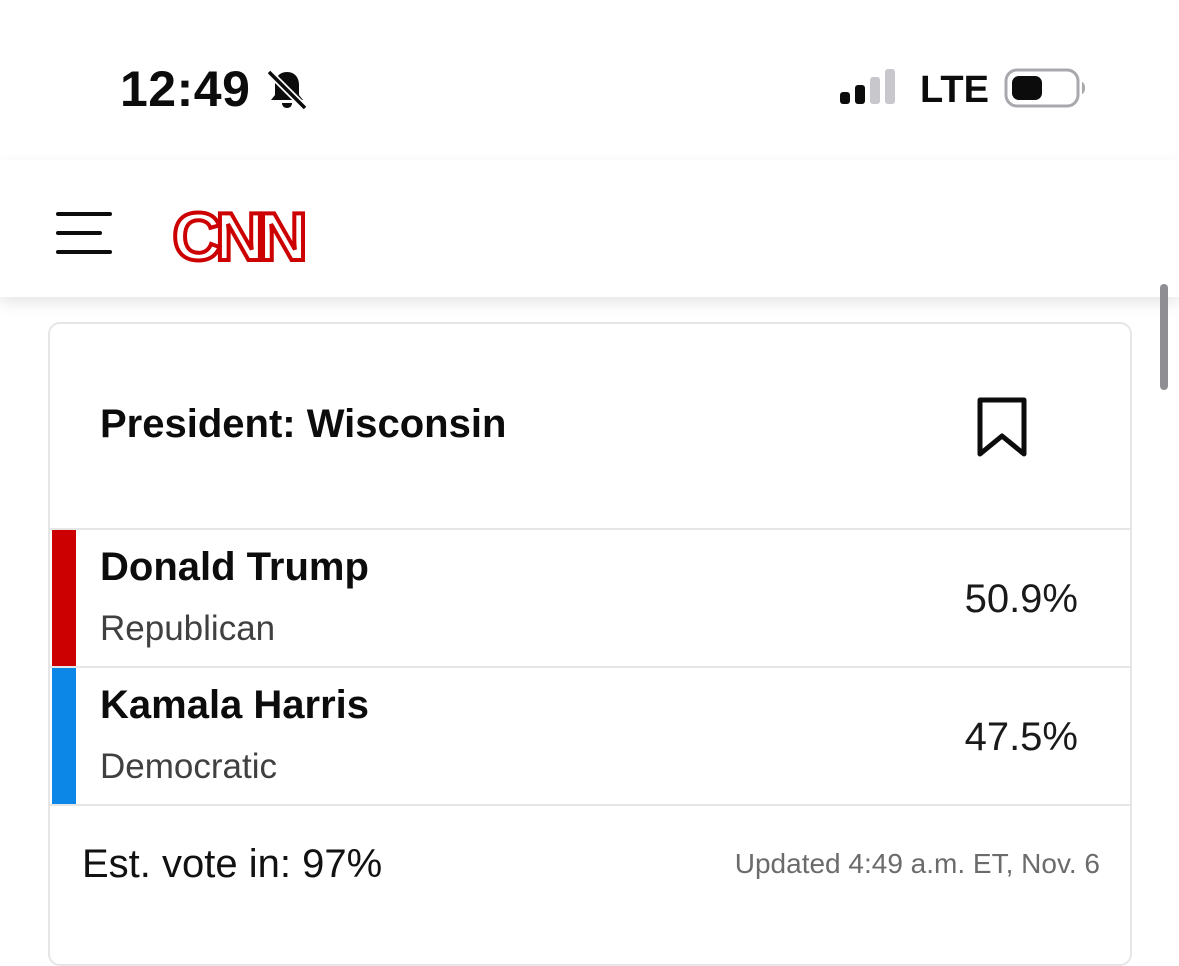 The width and height of the screenshot is (1179, 966). What do you see at coordinates (589, 228) in the screenshot?
I see `site-header: CNN` at bounding box center [589, 228].